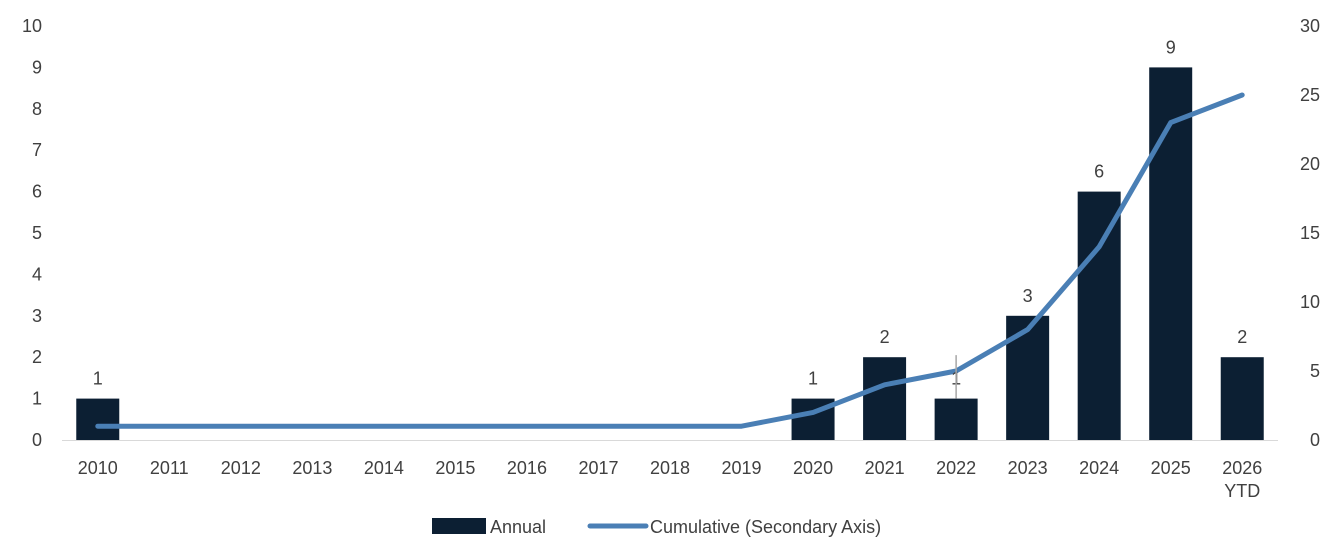 The height and width of the screenshot is (554, 1344). I want to click on legend-swatch-annual, so click(459, 526).